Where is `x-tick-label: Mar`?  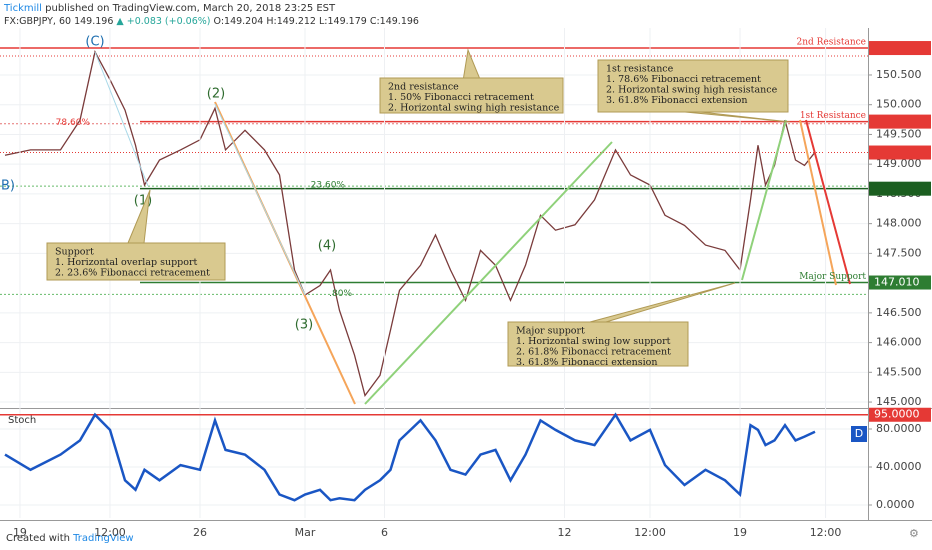 x-tick-label: Mar is located at coordinates (305, 532).